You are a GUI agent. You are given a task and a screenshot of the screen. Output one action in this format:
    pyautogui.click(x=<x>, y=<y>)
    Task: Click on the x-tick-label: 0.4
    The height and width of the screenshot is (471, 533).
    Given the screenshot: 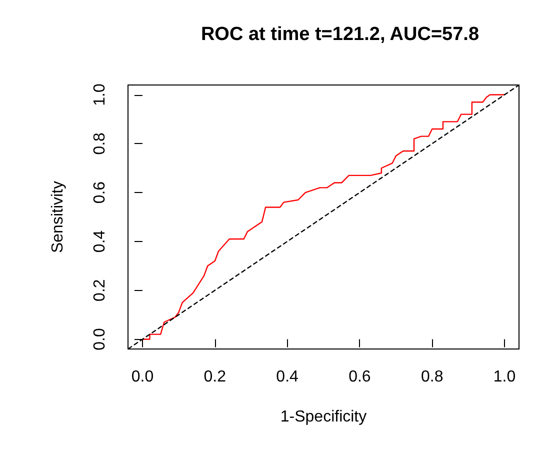 What is the action you would take?
    pyautogui.click(x=287, y=377)
    